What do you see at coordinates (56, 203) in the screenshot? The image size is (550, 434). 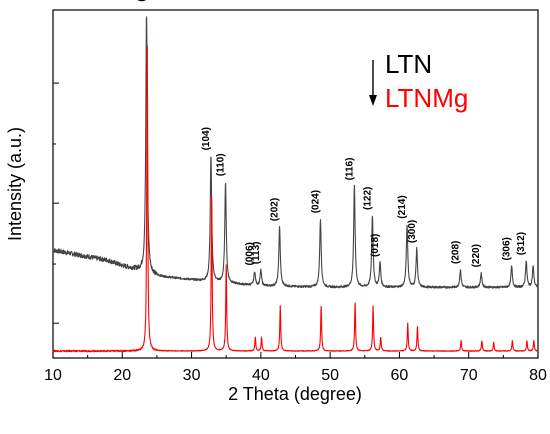 I see `y-axis-ticks` at bounding box center [56, 203].